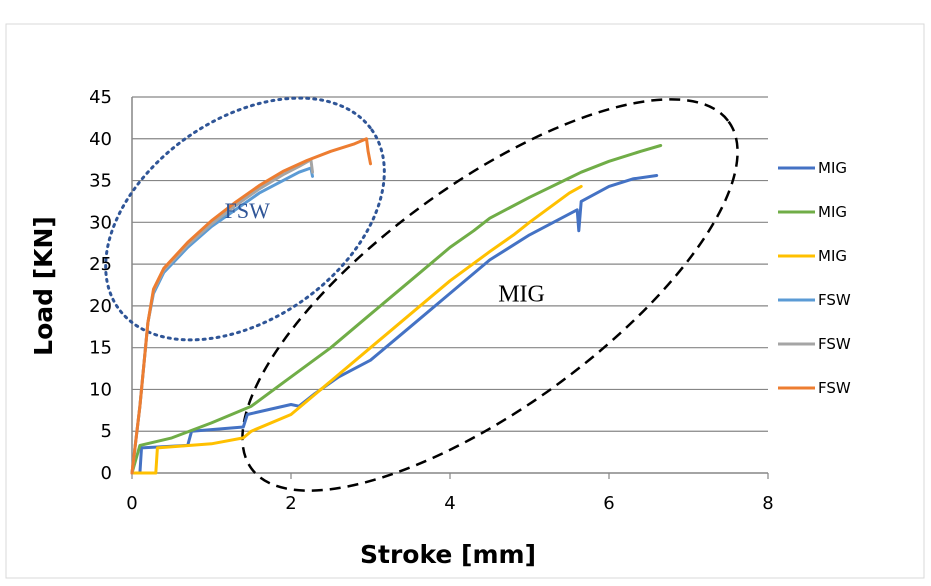 The width and height of the screenshot is (931, 586). What do you see at coordinates (100, 389) in the screenshot?
I see `y-tick-label: 10` at bounding box center [100, 389].